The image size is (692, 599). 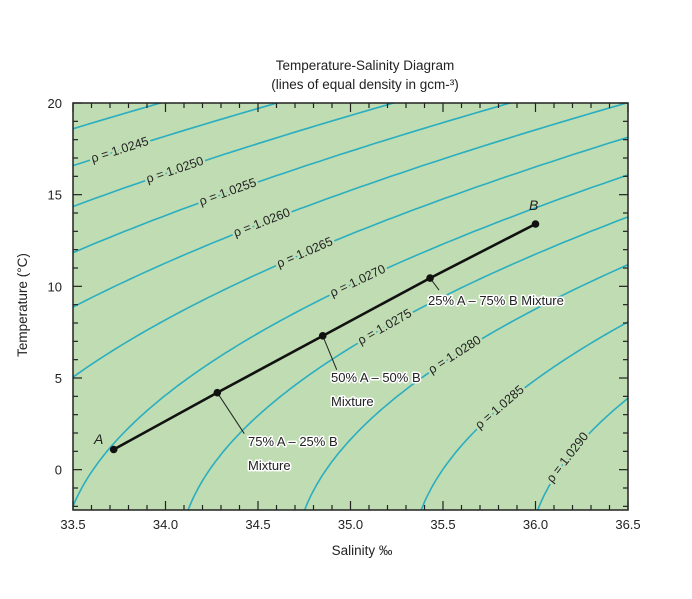 I want to click on x-tick-label: 34.0, so click(x=165, y=524).